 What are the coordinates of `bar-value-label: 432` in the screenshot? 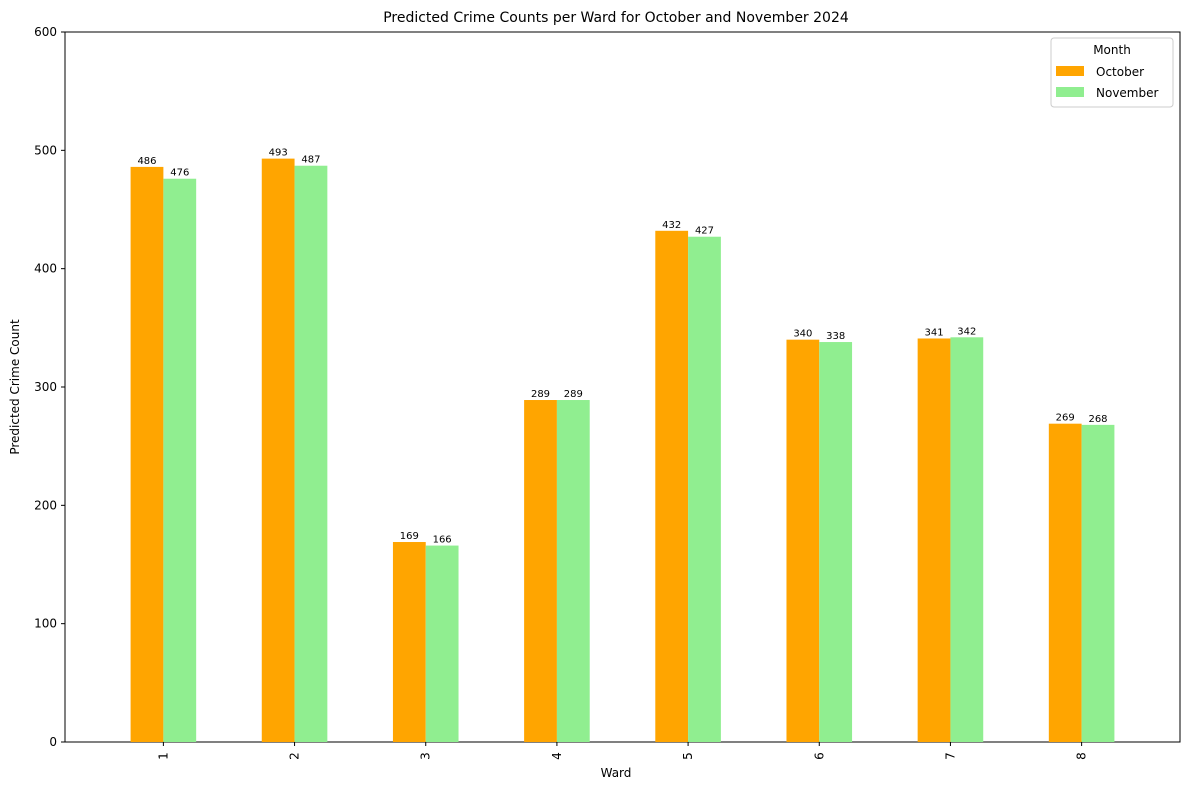 It's located at (671, 225).